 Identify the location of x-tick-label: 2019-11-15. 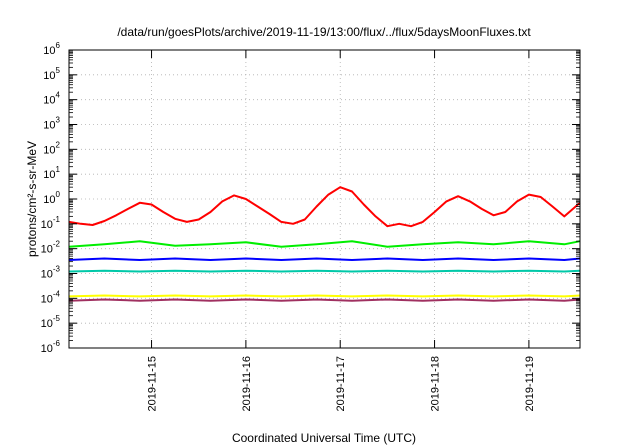
(153, 383).